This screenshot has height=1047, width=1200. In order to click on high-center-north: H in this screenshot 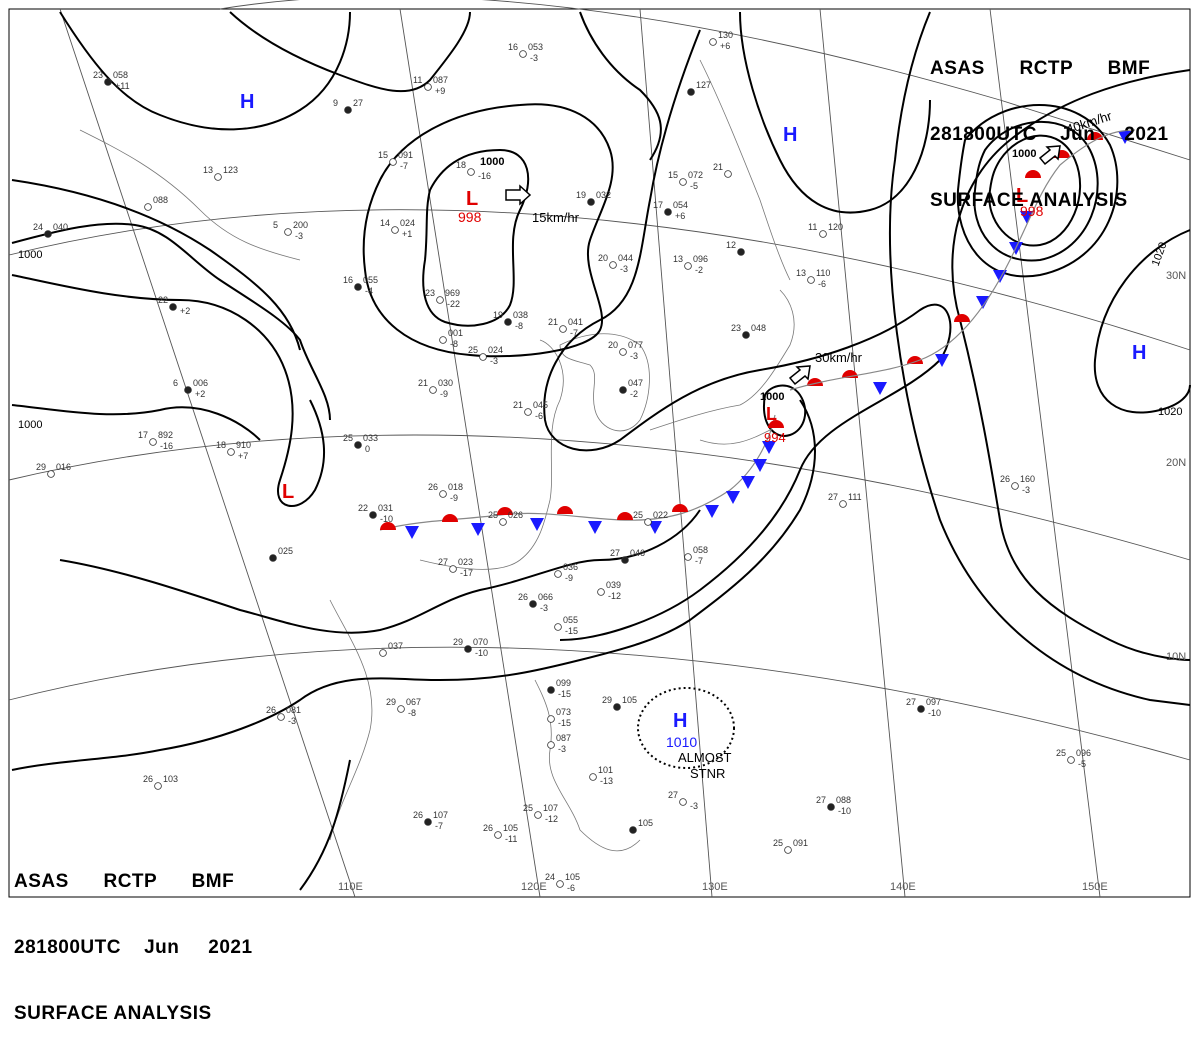, I will do `click(247, 102)`.